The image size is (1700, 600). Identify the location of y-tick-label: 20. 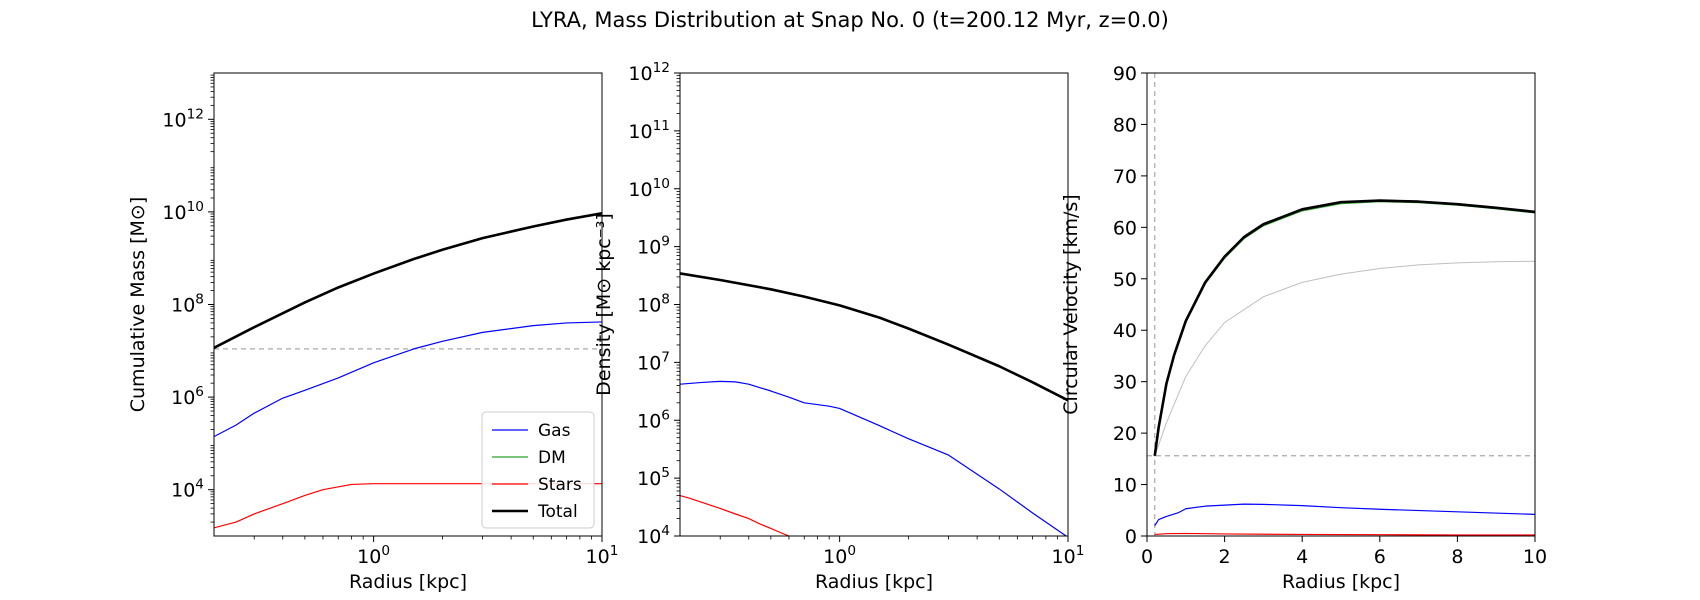
(1125, 434).